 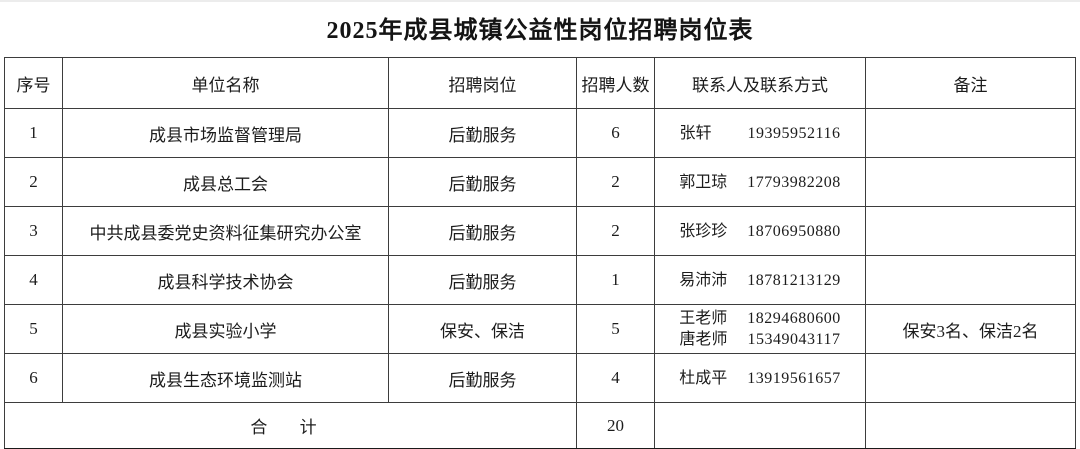 I want to click on unit-name-cell: 中共成县委党史资料征集研究办公室, so click(x=225, y=231).